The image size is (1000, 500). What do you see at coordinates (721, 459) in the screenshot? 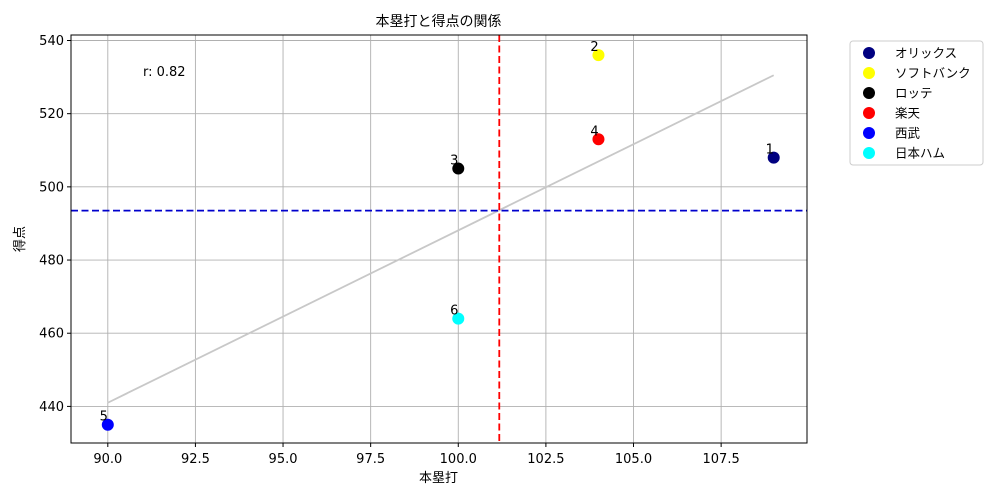
I see `x-tick-label: 107.5` at bounding box center [721, 459].